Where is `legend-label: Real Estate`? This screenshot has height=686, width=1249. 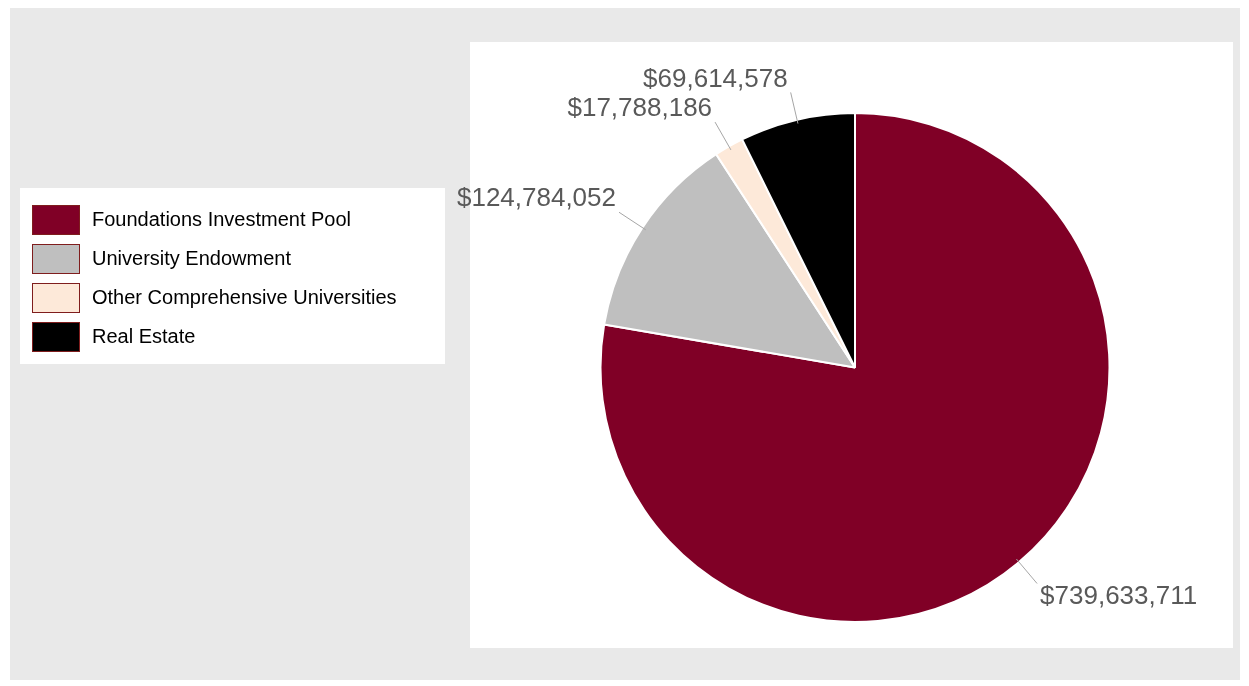 legend-label: Real Estate is located at coordinates (144, 336).